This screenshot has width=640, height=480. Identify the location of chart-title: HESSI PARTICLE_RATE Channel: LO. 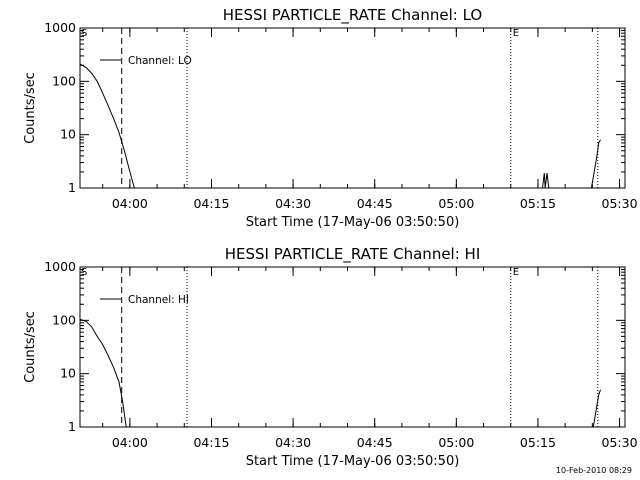
(352, 15).